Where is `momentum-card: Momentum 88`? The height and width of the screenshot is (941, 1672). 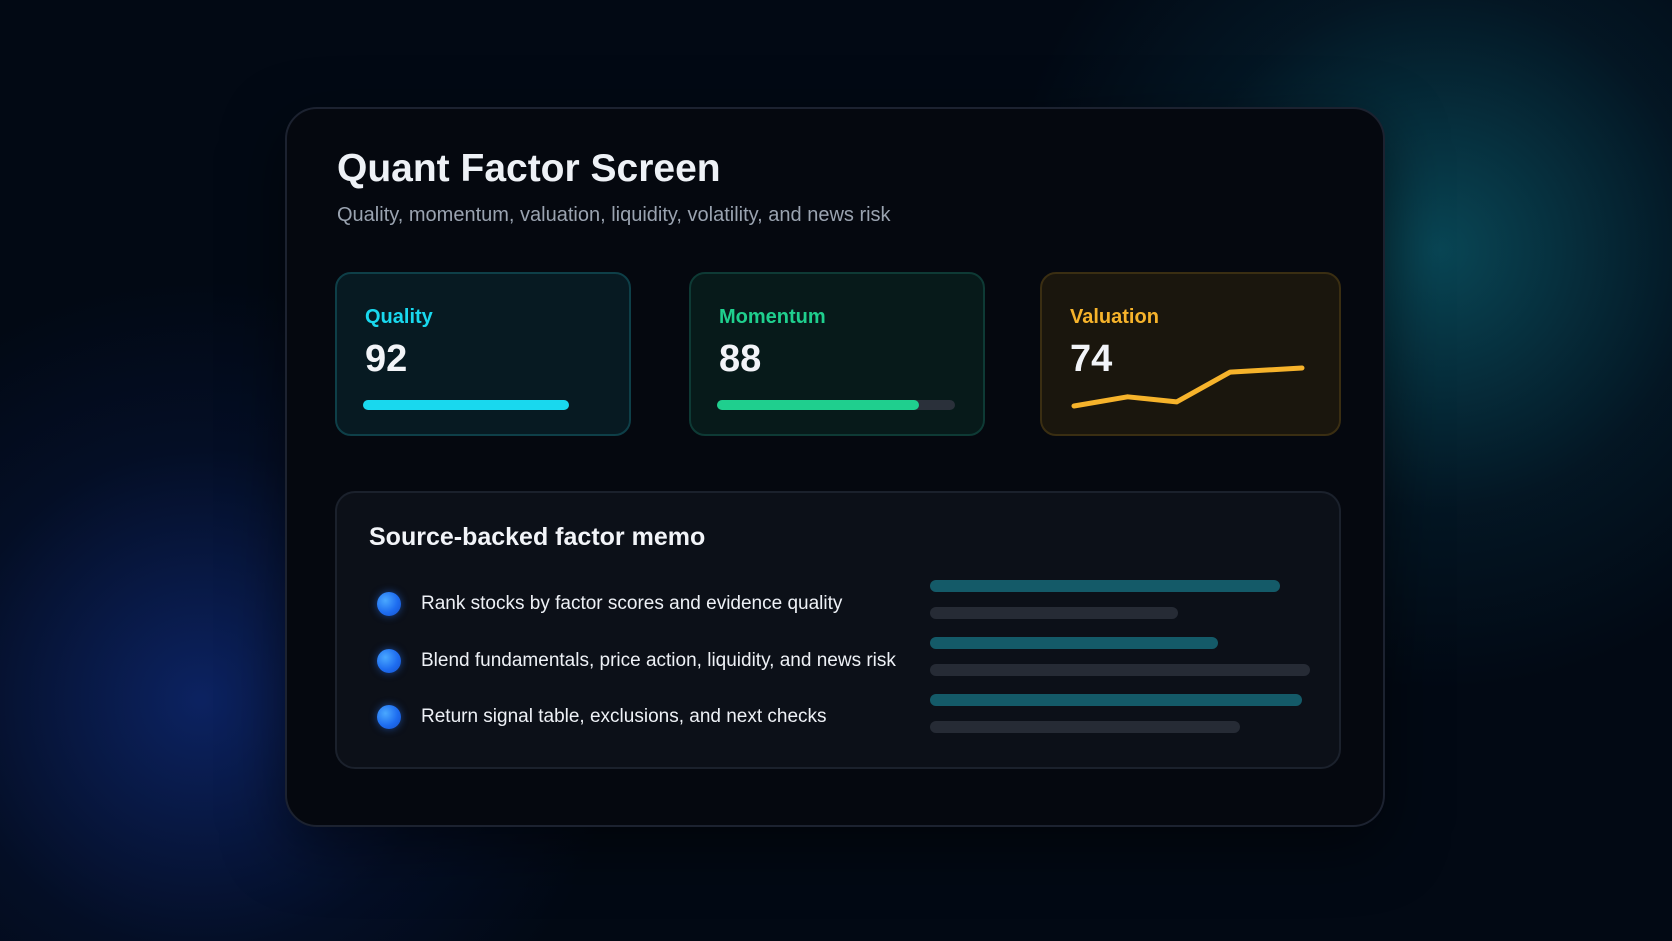 momentum-card: Momentum 88 is located at coordinates (837, 354).